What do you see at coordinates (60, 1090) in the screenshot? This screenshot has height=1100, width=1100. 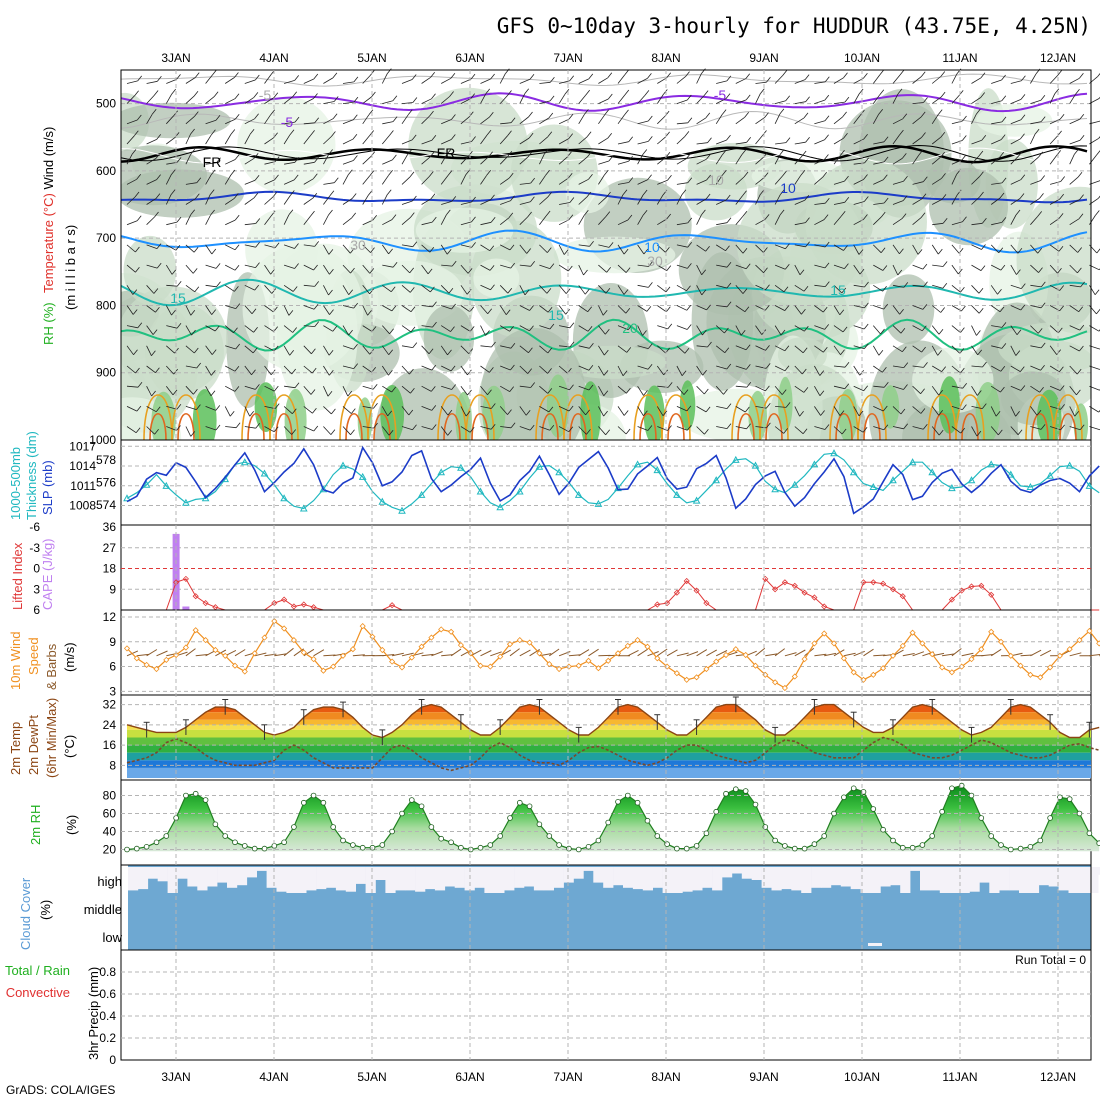 I see `grads-credit: GrADS: COLA/IGES` at bounding box center [60, 1090].